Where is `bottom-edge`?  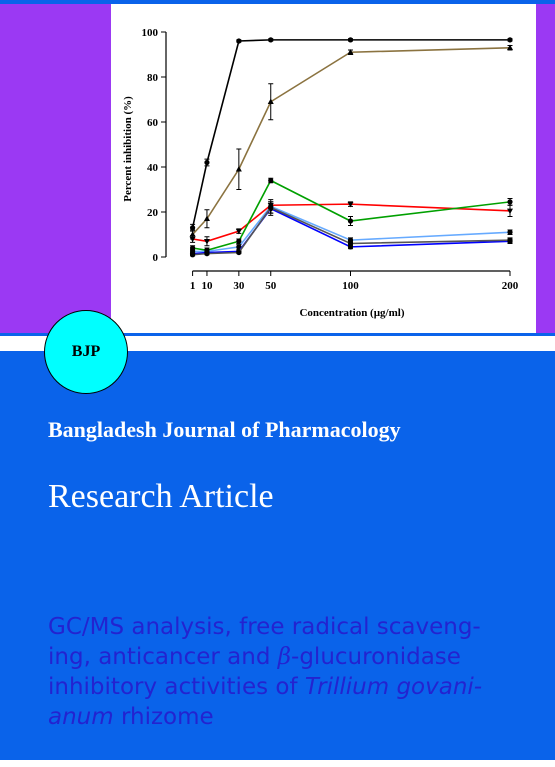
bottom-edge is located at coordinates (277, 763).